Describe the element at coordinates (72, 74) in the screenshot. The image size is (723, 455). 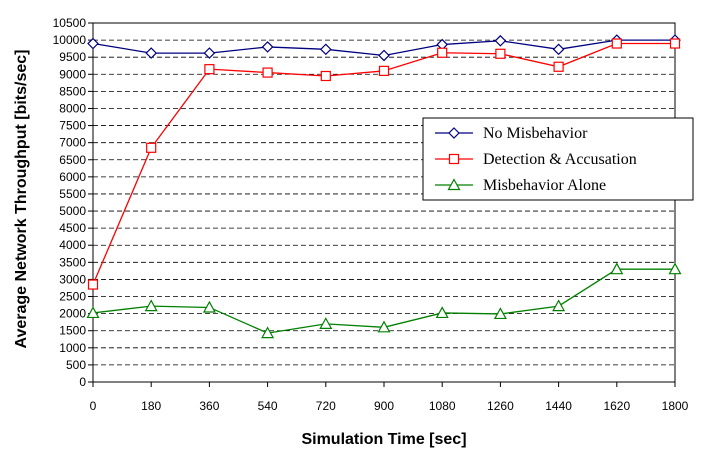
I see `y-tick-label: 9000` at that location.